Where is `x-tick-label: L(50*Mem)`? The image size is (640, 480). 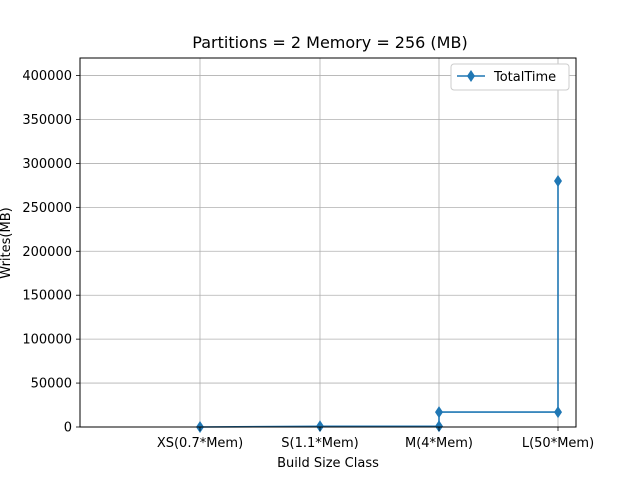 x-tick-label: L(50*Mem) is located at coordinates (558, 443).